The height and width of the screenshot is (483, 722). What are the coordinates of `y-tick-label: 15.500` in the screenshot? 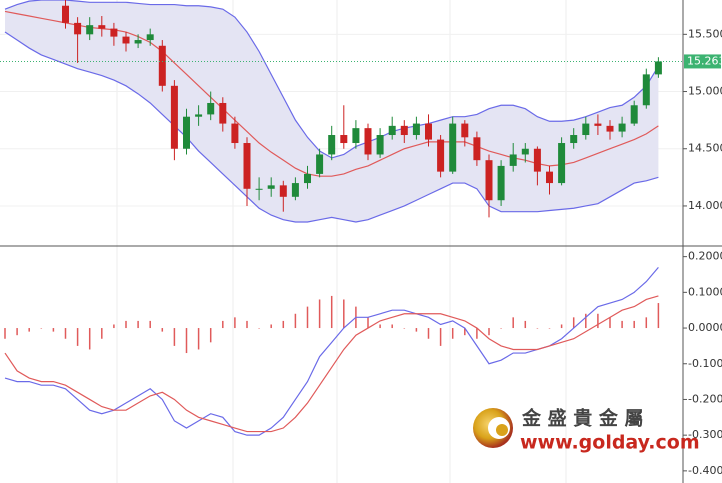 It's located at (705, 33).